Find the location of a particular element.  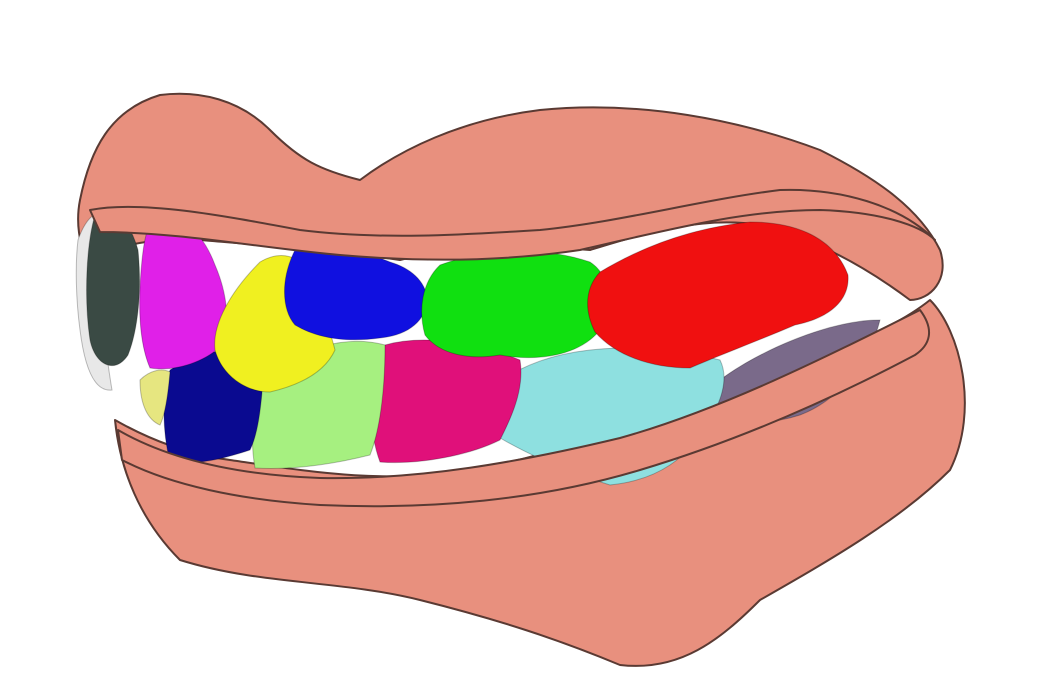

upper-incisor-grey is located at coordinates (113, 288).